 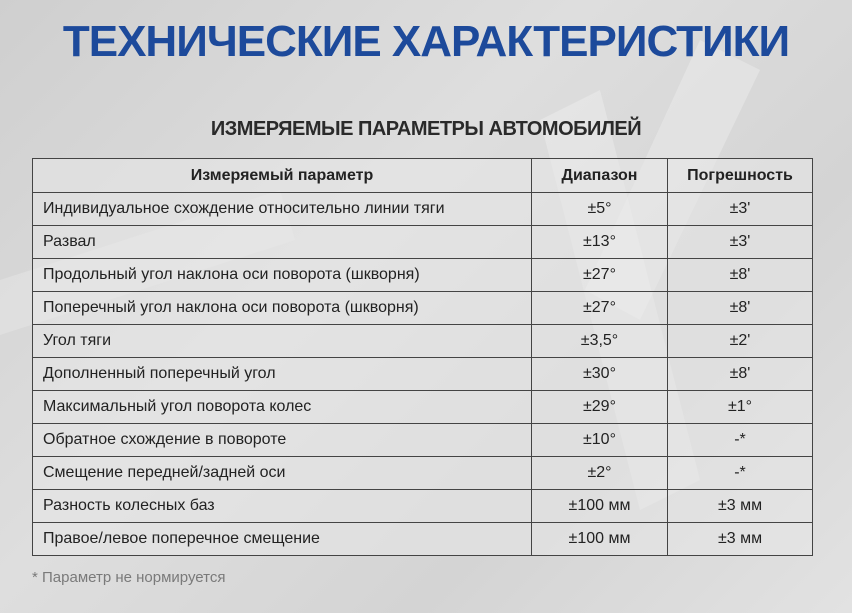 What do you see at coordinates (599, 341) in the screenshot?
I see `cell-range: ±3,5°` at bounding box center [599, 341].